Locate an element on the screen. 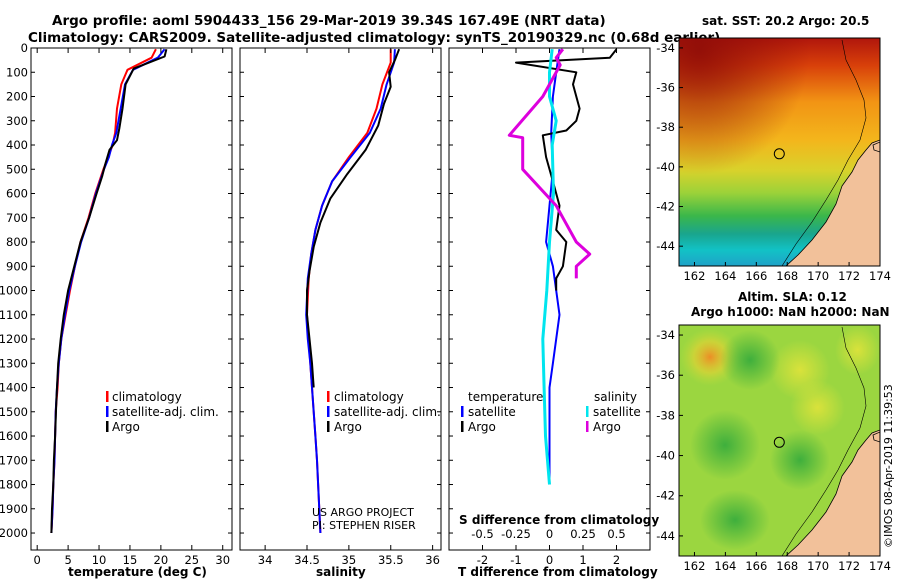 The image size is (900, 580). legend-swatch-satellite is located at coordinates (107, 411).